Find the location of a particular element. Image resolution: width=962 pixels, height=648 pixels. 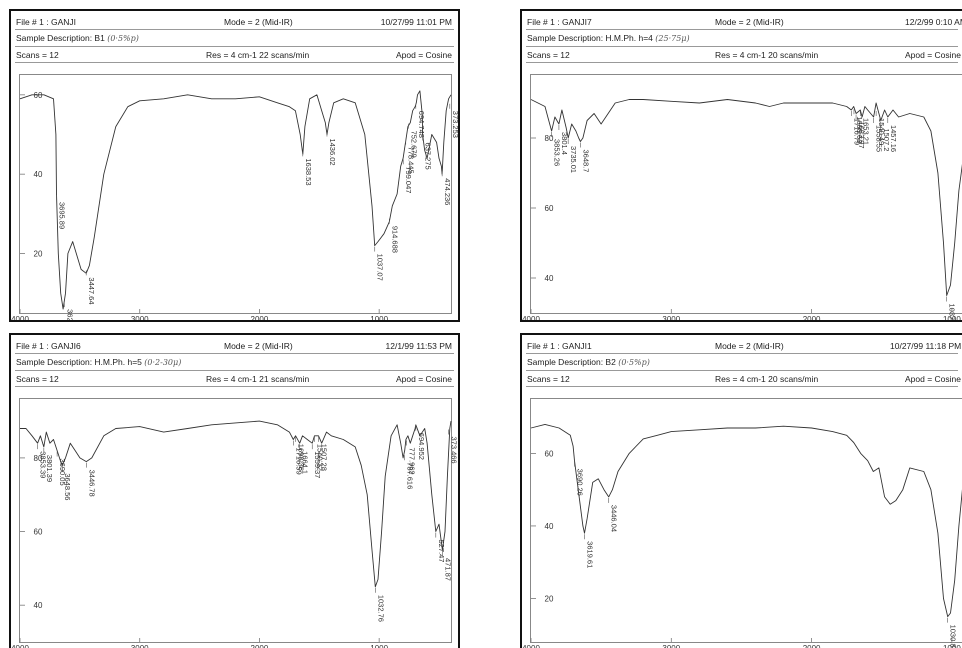

peak-label: 1030.89 is located at coordinates (953, 636).